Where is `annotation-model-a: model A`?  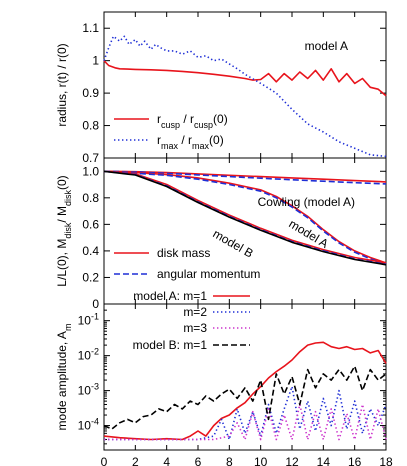
annotation-model-a: model A is located at coordinates (326, 46).